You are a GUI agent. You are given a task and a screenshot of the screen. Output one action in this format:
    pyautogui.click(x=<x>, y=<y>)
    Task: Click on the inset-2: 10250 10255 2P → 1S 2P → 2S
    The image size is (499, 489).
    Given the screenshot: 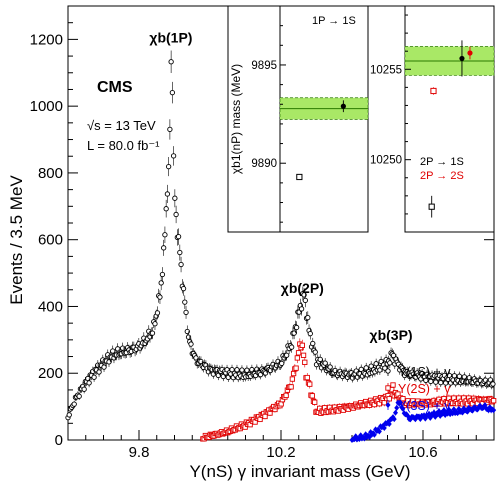 What is the action you would take?
    pyautogui.click(x=432, y=119)
    